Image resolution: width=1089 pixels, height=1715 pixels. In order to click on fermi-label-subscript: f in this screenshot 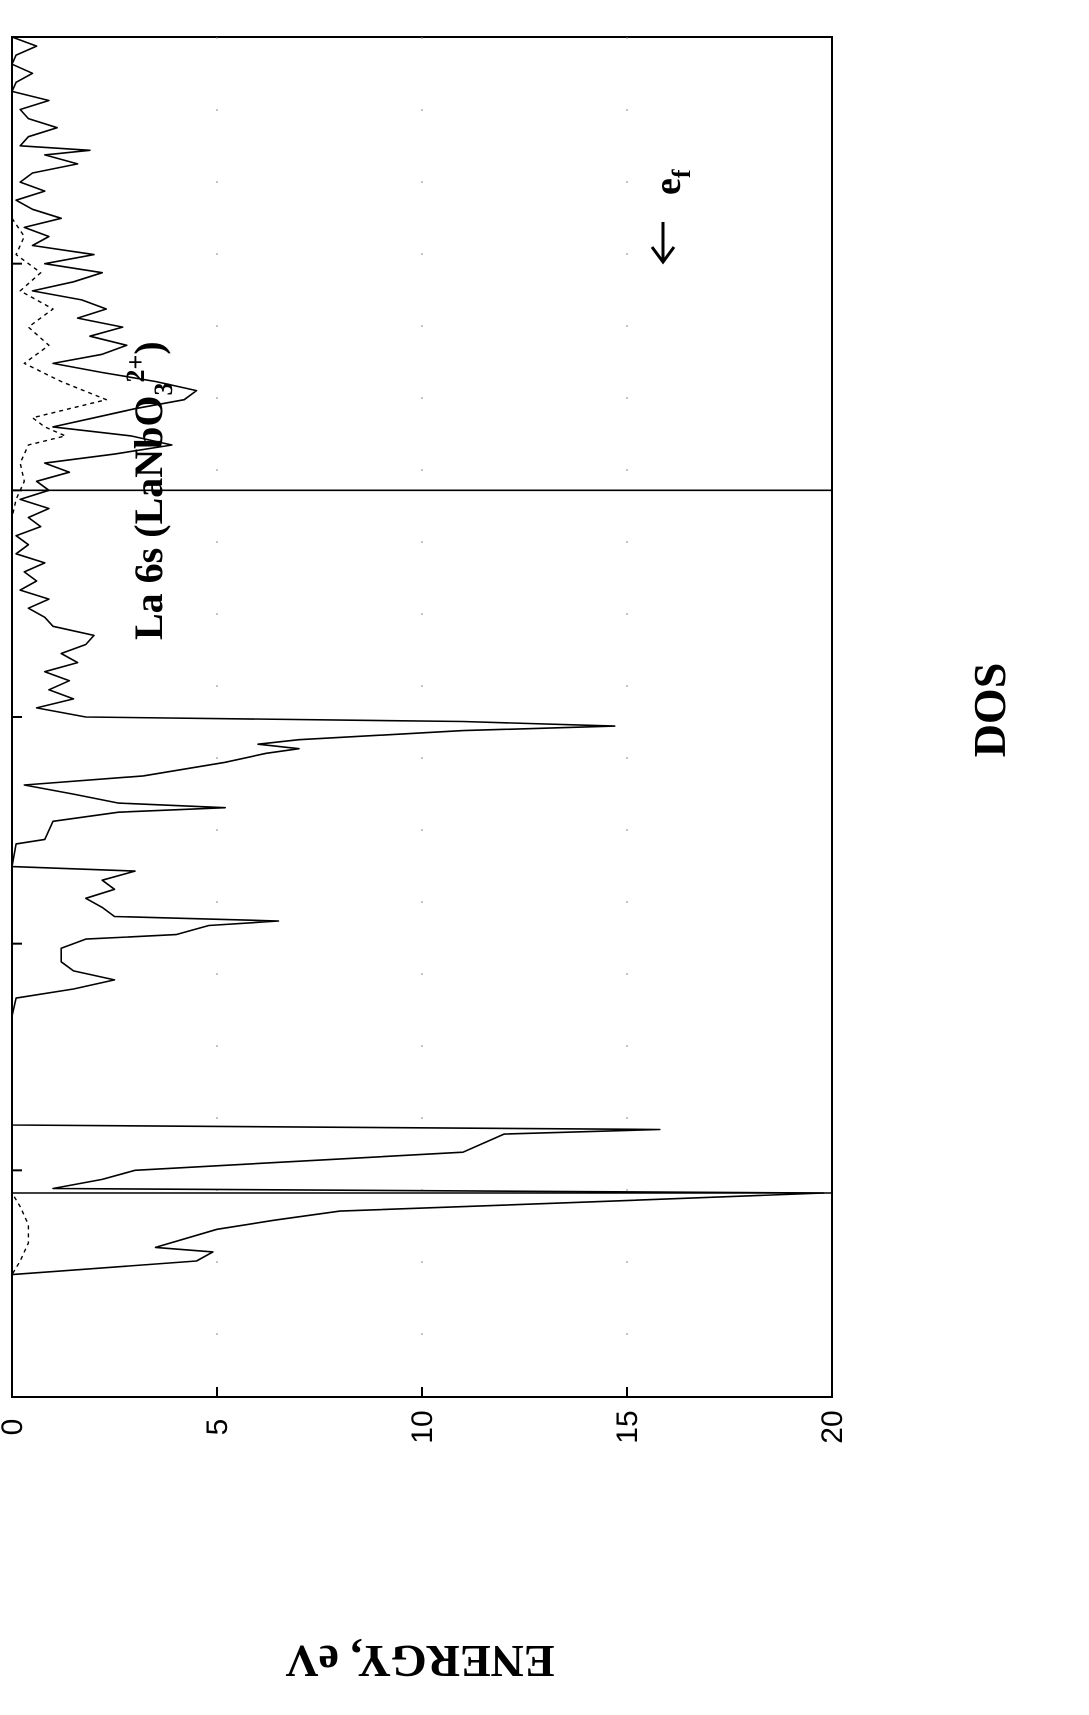, I will do `click(681, 173)`.